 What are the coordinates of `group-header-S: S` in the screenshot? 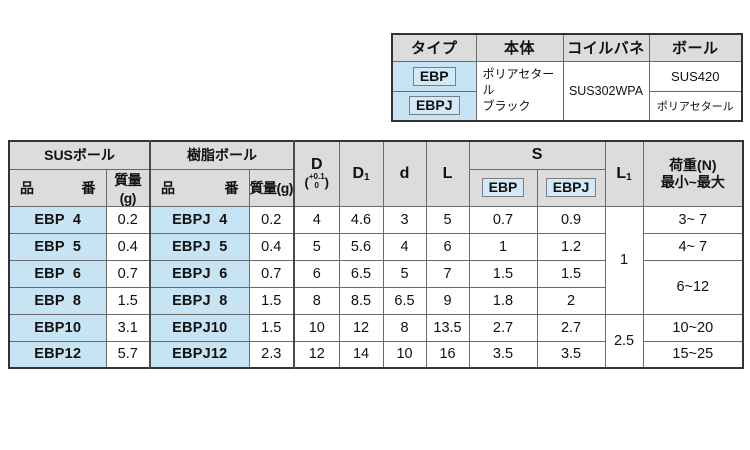 It's located at (537, 155).